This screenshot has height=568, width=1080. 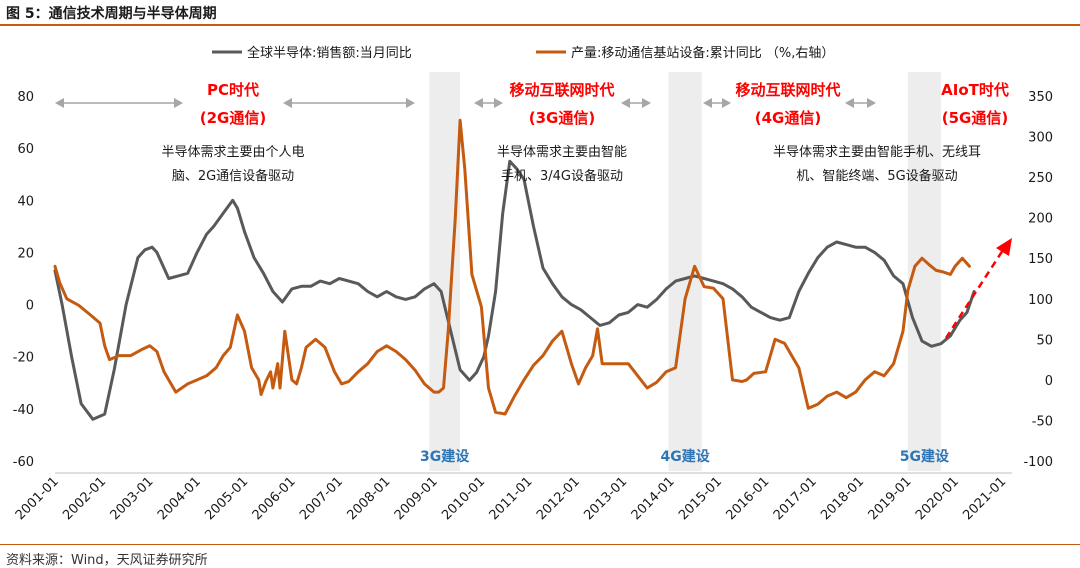 I want to click on era-arrow-4g-right-head-left, so click(x=849, y=103).